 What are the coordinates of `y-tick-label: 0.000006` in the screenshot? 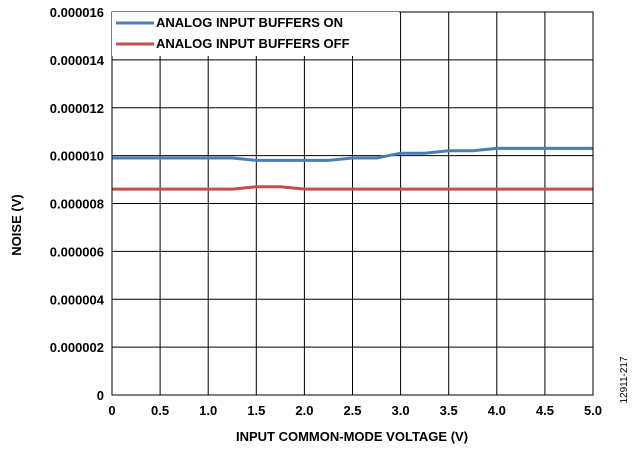 It's located at (77, 251).